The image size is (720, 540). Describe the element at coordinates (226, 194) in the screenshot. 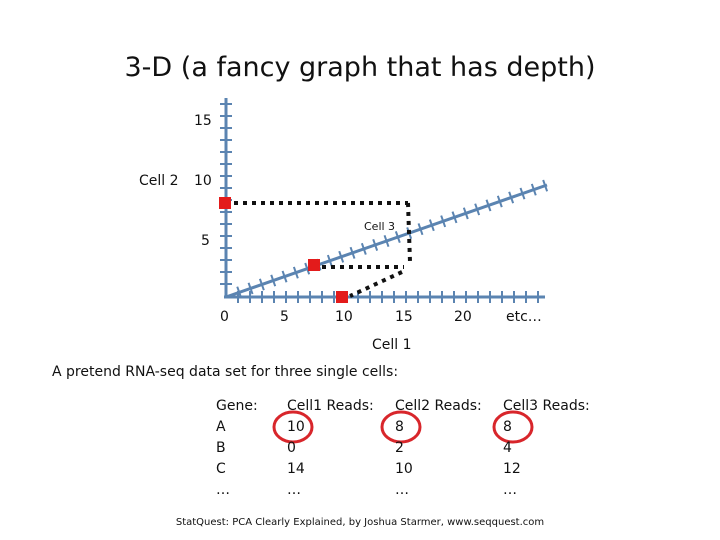

I see `y-axis-ticks` at that location.